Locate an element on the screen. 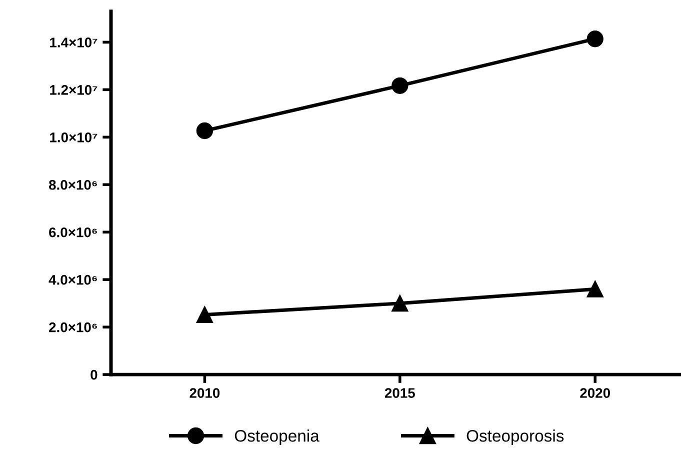 Image resolution: width=681 pixels, height=454 pixels. x-tick-label: 2015 is located at coordinates (399, 393).